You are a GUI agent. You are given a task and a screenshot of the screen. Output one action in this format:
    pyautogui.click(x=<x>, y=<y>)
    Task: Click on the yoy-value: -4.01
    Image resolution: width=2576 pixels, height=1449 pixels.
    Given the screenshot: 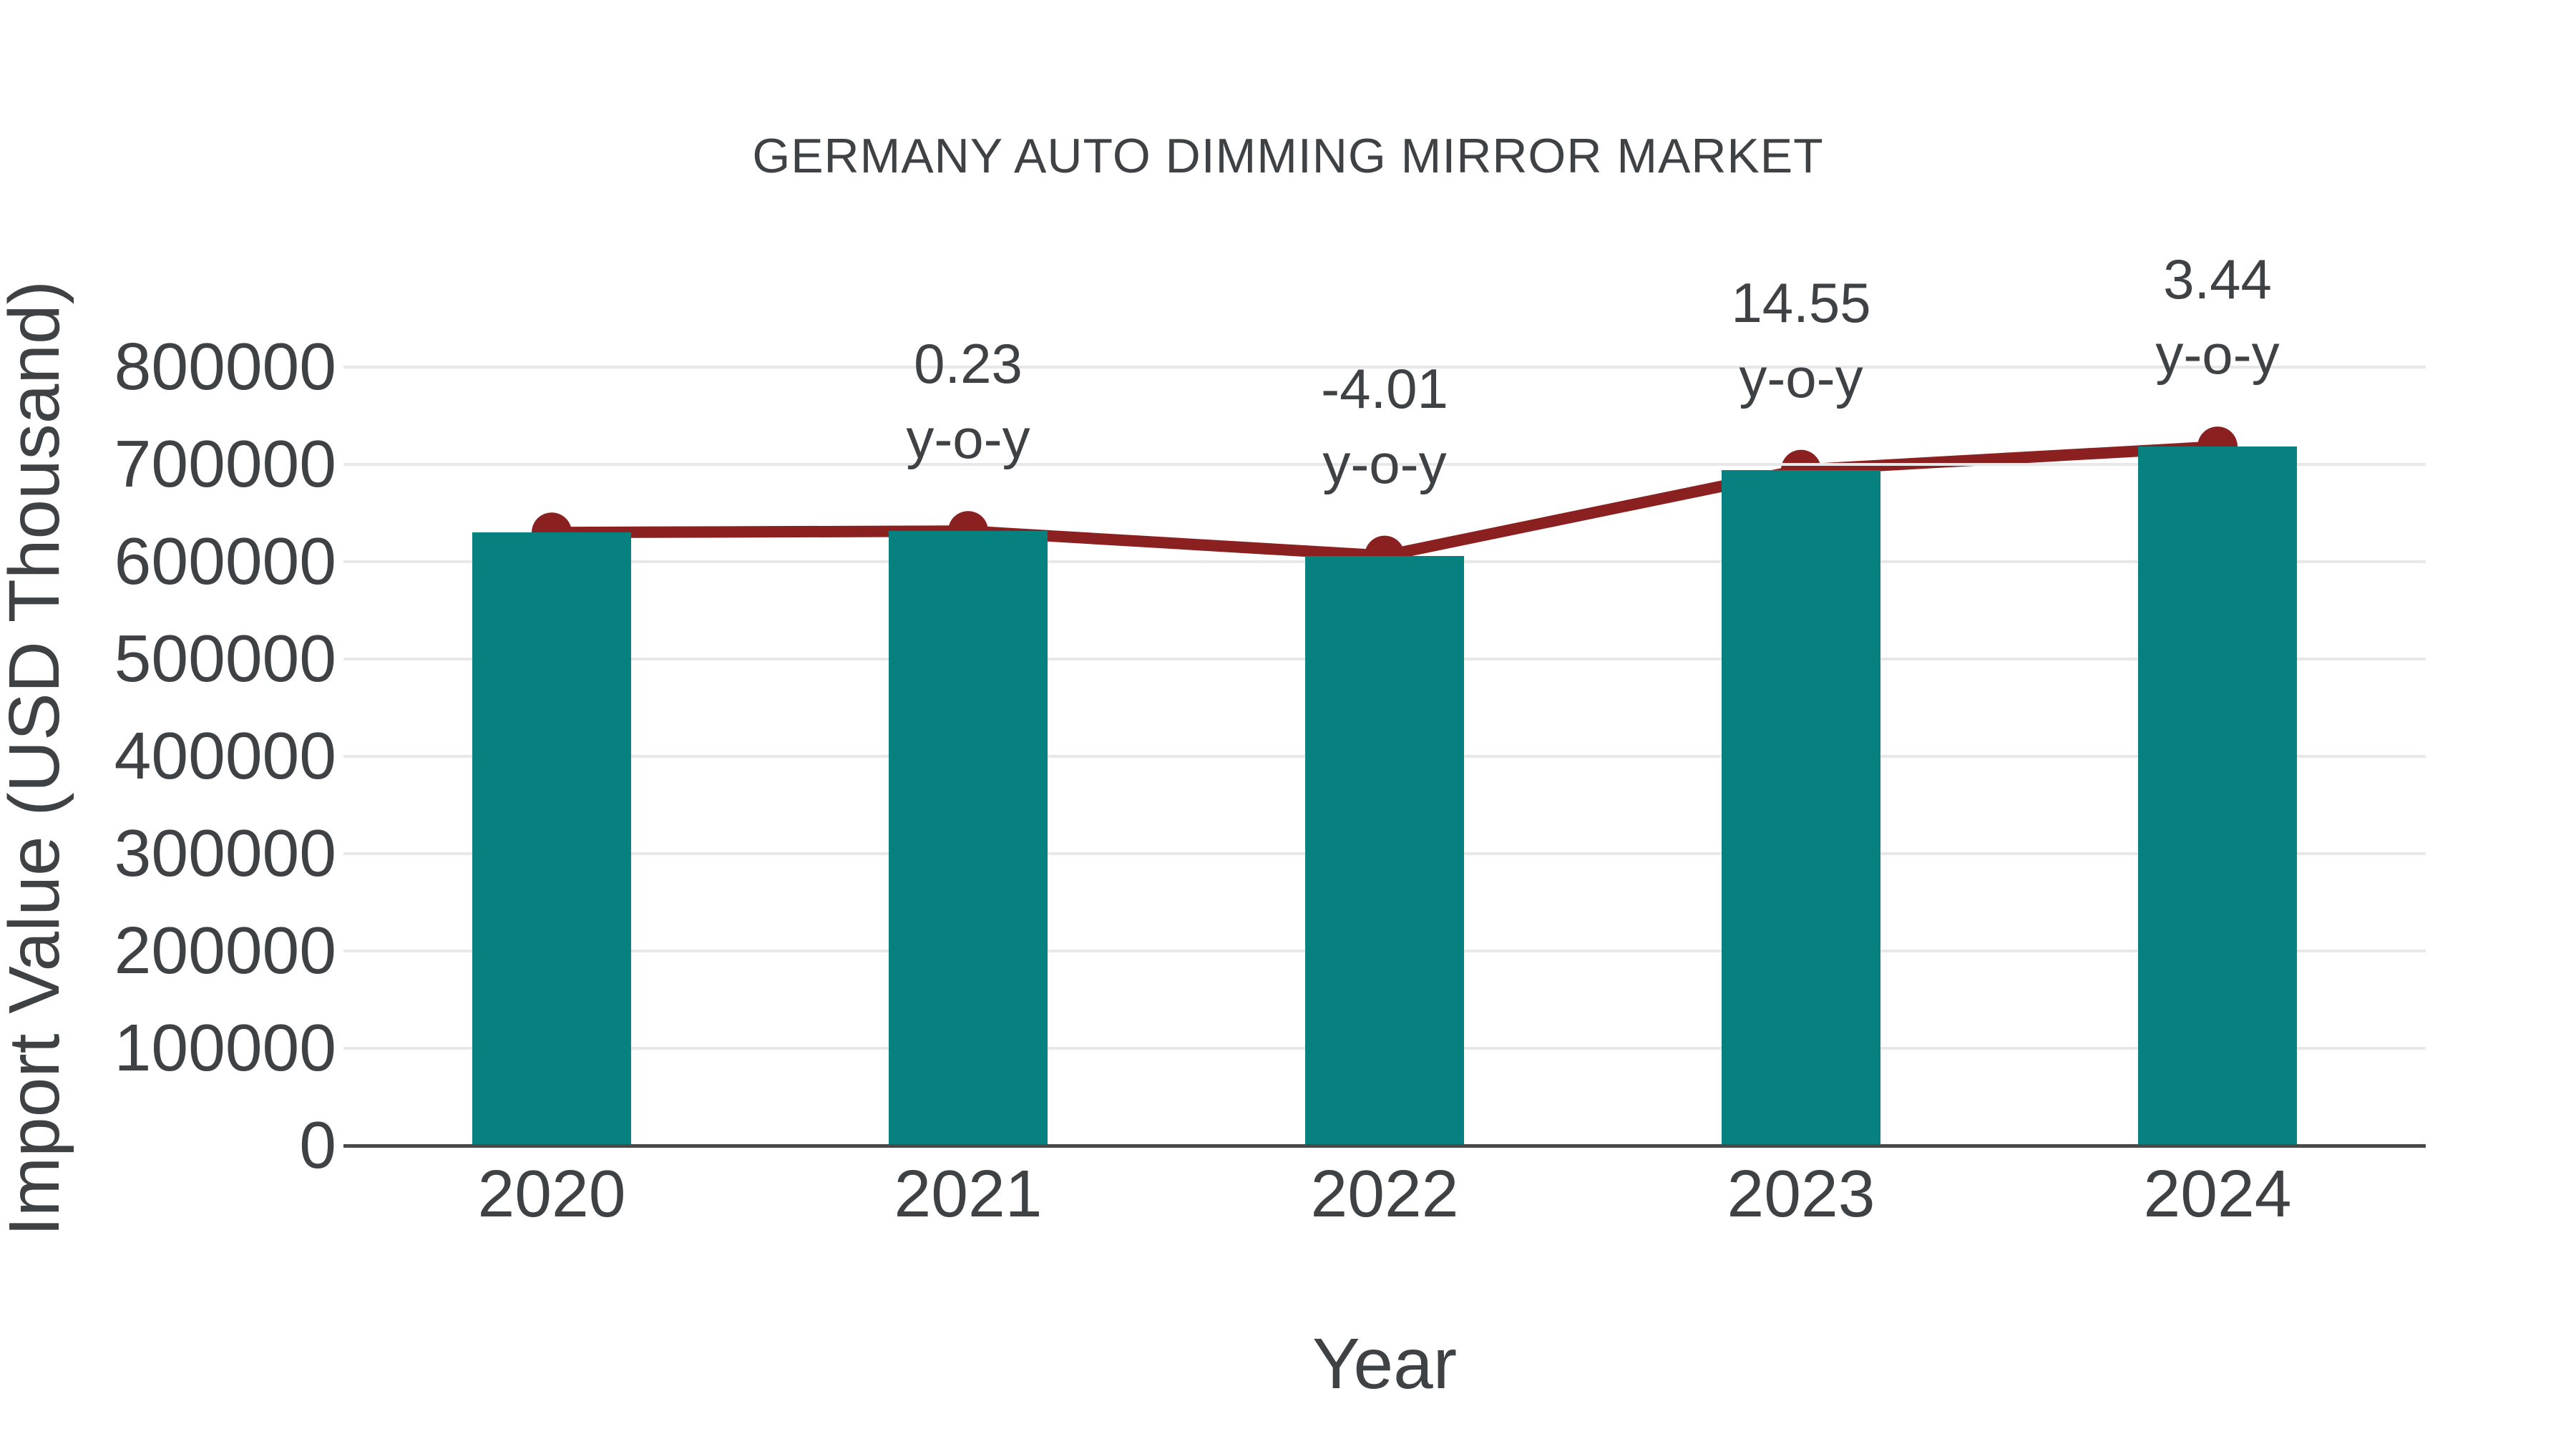 What is the action you would take?
    pyautogui.click(x=1384, y=388)
    